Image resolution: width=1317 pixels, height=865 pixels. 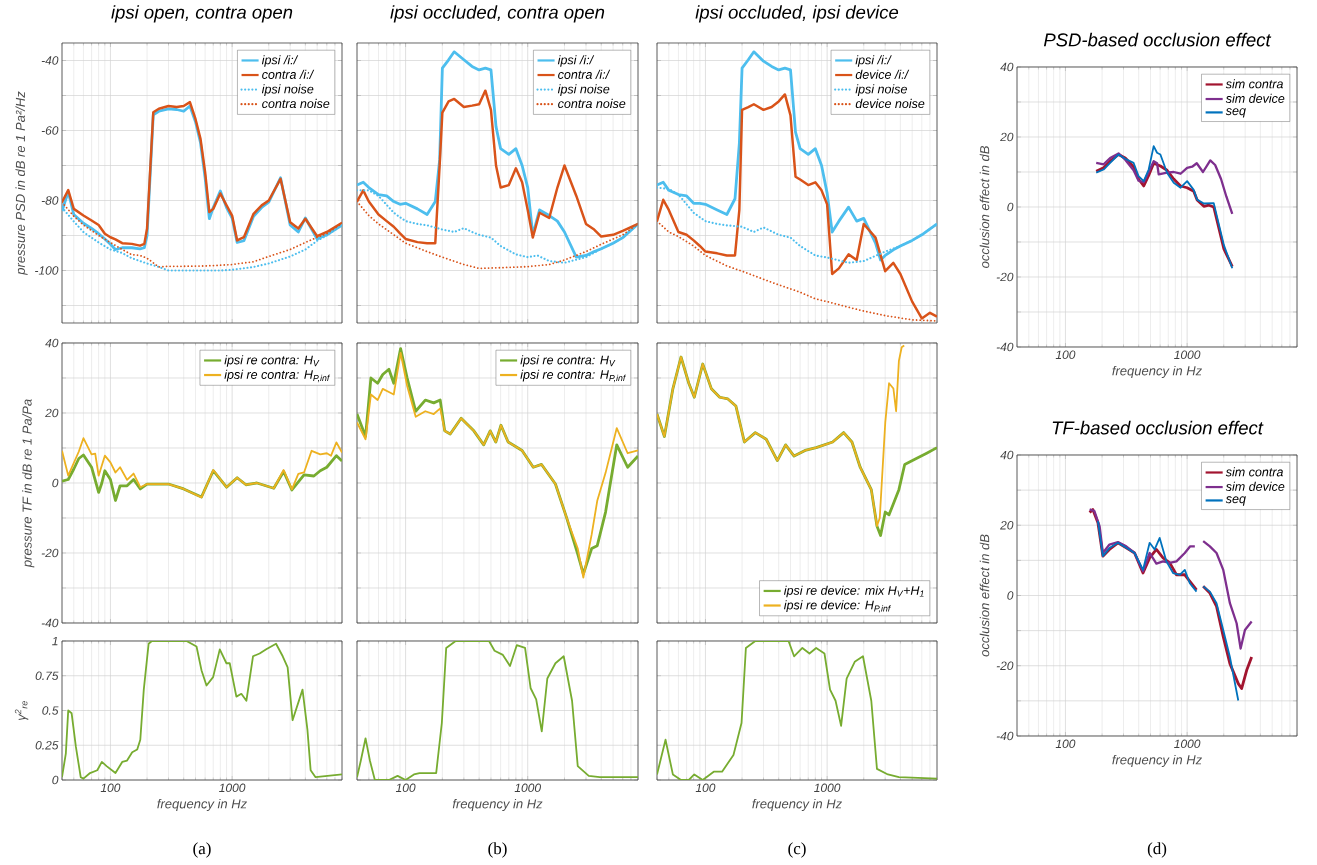 What do you see at coordinates (202, 850) in the screenshot?
I see `text: (a)` at bounding box center [202, 850].